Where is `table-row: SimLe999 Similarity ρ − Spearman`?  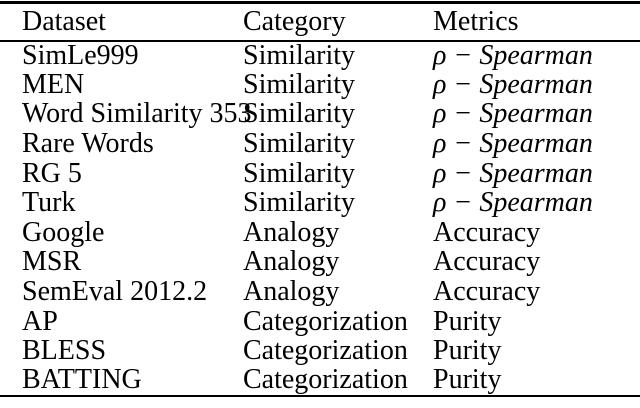
table-row: SimLe999 Similarity ρ − Spearman is located at coordinates (320, 56).